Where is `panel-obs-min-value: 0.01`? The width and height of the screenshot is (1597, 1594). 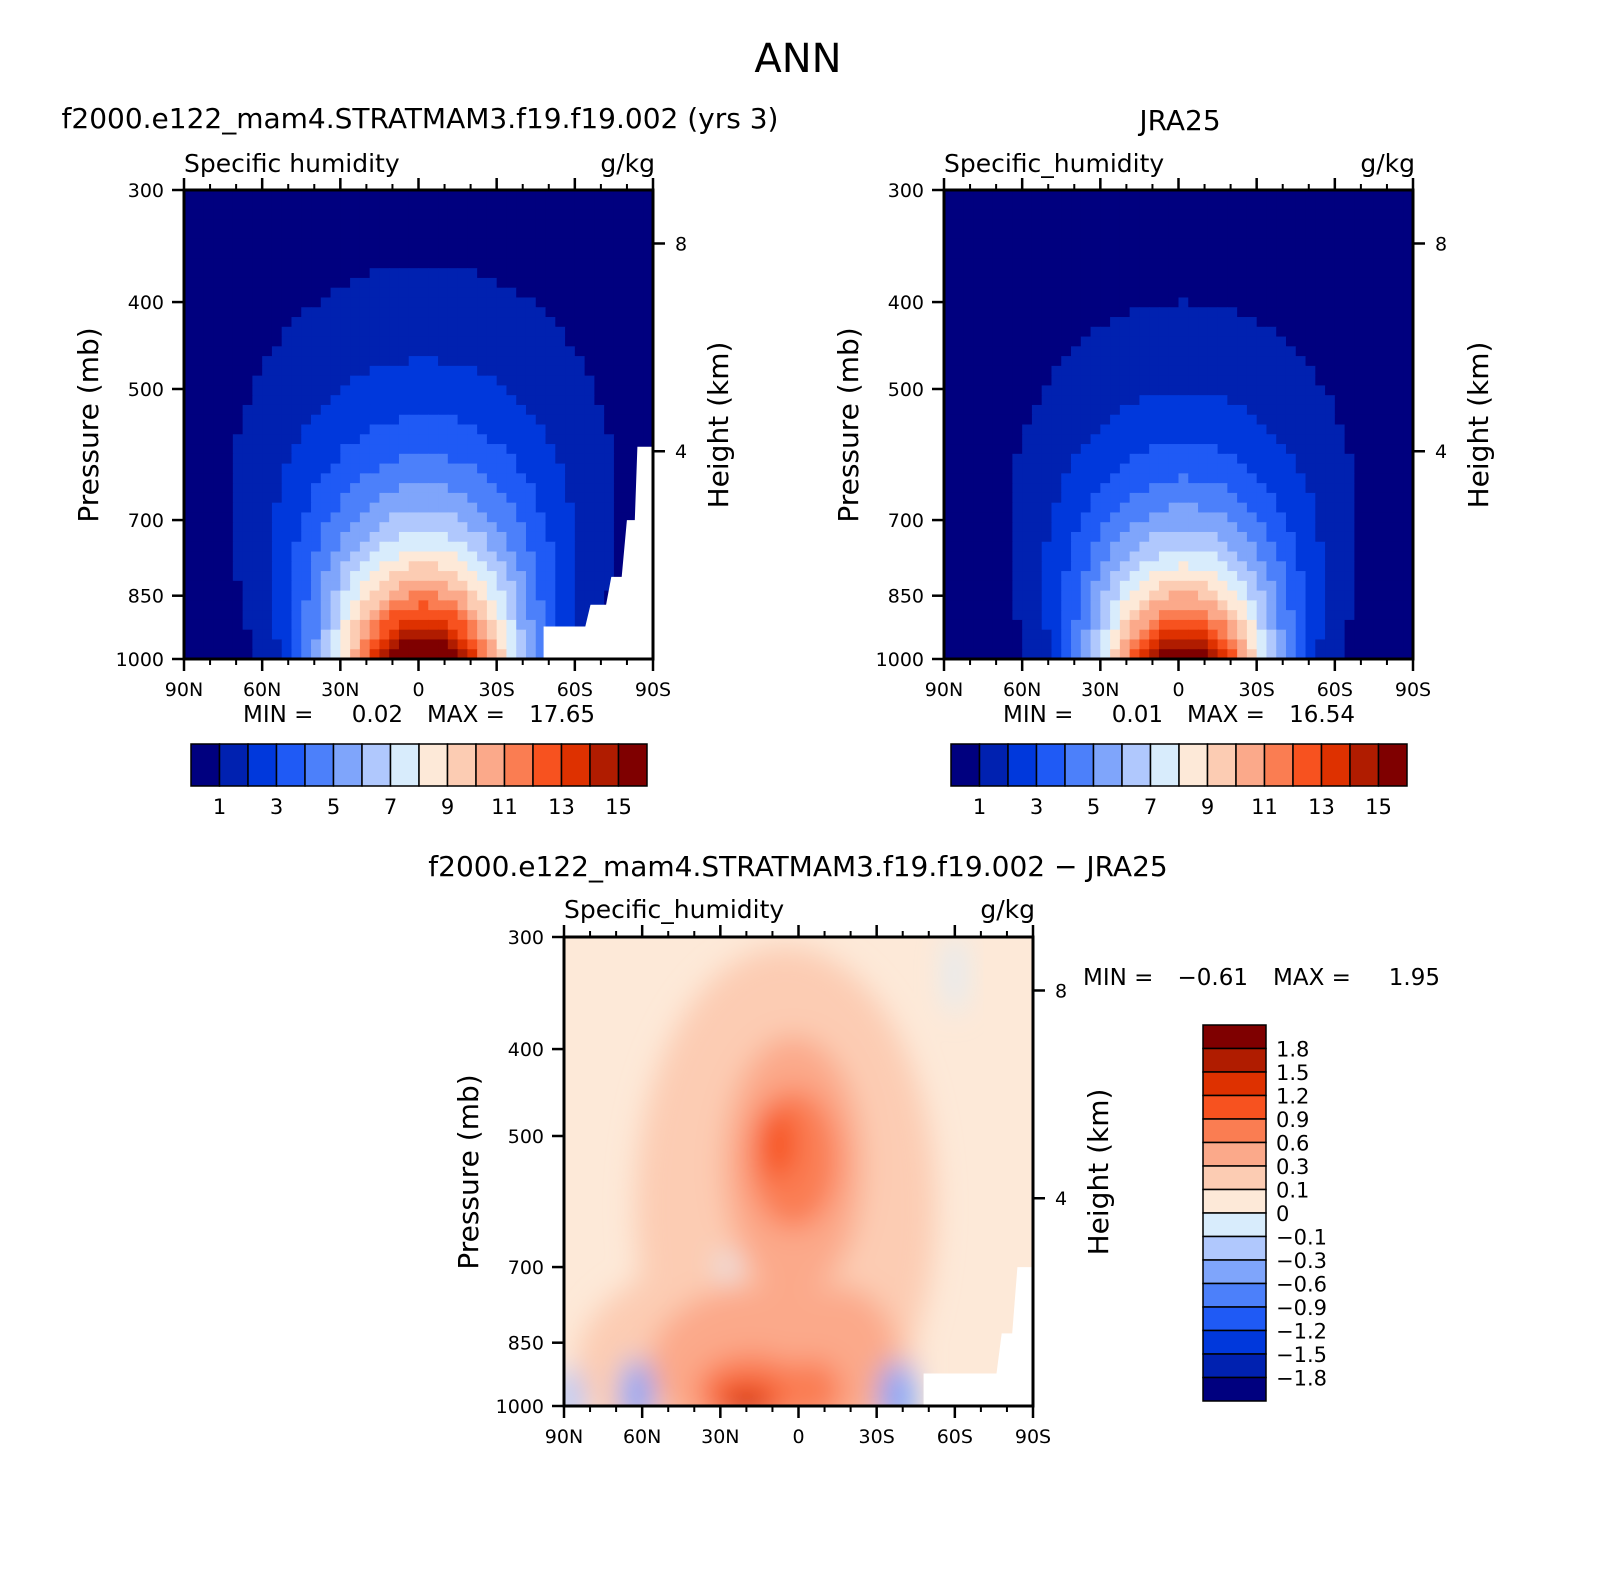
panel-obs-min-value: 0.01 is located at coordinates (1137, 715).